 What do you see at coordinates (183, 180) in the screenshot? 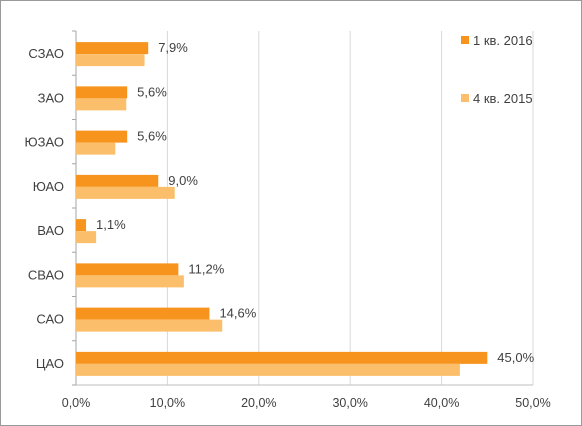
I see `data-label: 9,0%` at bounding box center [183, 180].